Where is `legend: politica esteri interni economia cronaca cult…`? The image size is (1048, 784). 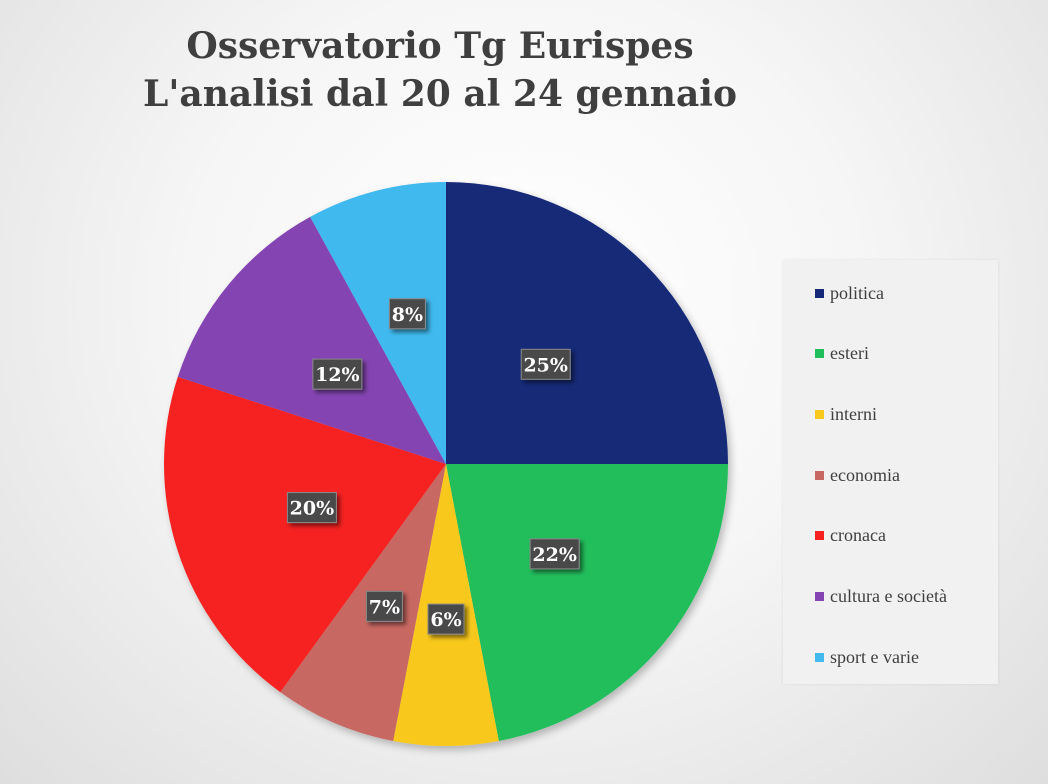 legend: politica esteri interni economia cronaca cult… is located at coordinates (890, 472).